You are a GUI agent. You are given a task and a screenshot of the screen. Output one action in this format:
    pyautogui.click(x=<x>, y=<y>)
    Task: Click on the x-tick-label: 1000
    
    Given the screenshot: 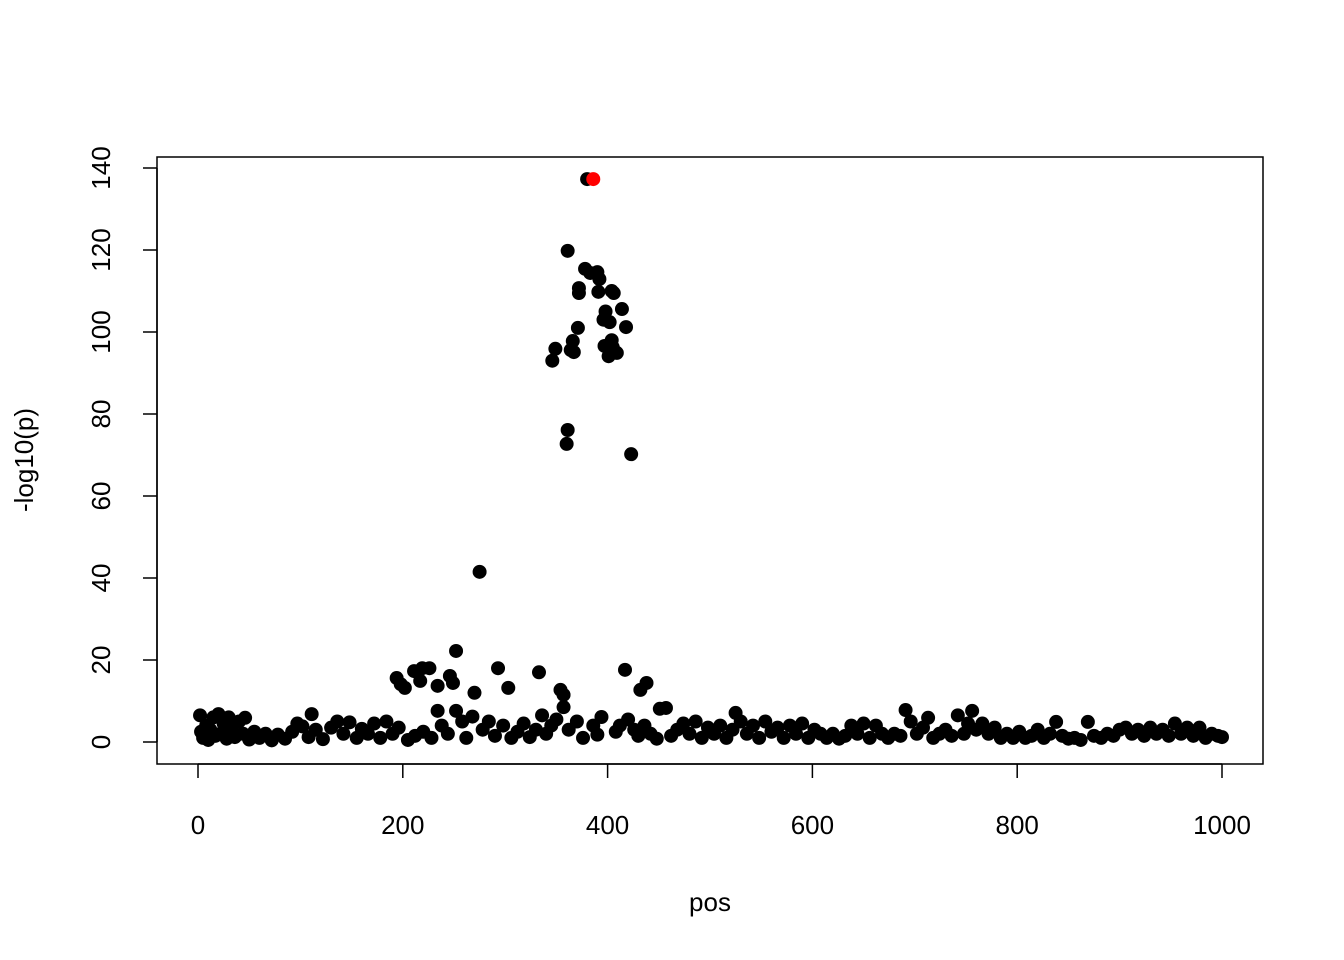 What is the action you would take?
    pyautogui.click(x=1222, y=825)
    